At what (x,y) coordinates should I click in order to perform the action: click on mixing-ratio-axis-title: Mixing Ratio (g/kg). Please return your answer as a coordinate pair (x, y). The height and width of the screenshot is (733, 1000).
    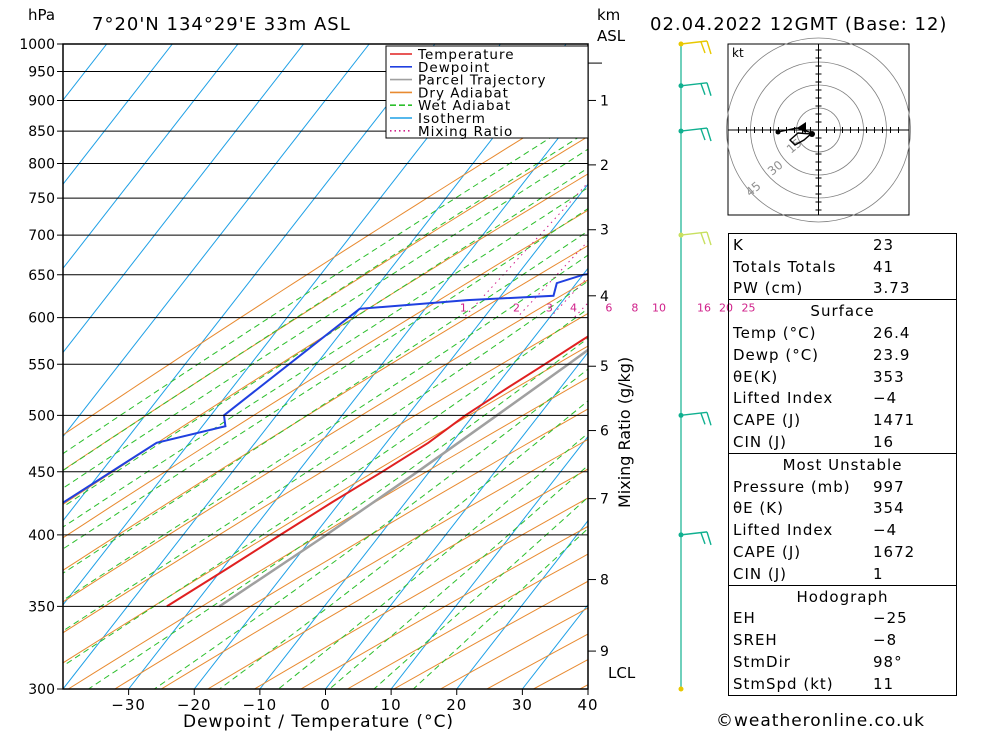
    Looking at the image, I should click on (624, 432).